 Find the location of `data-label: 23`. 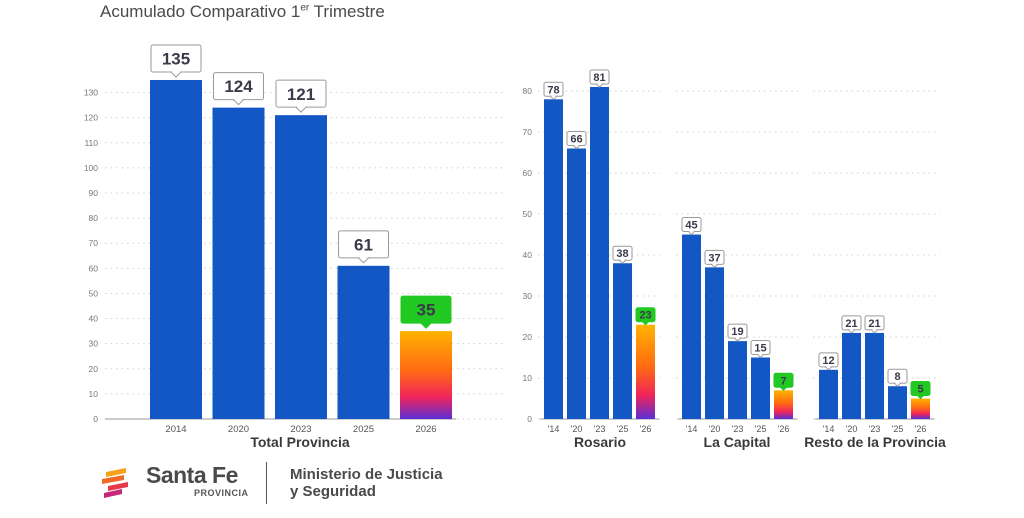

data-label: 23 is located at coordinates (645, 316).